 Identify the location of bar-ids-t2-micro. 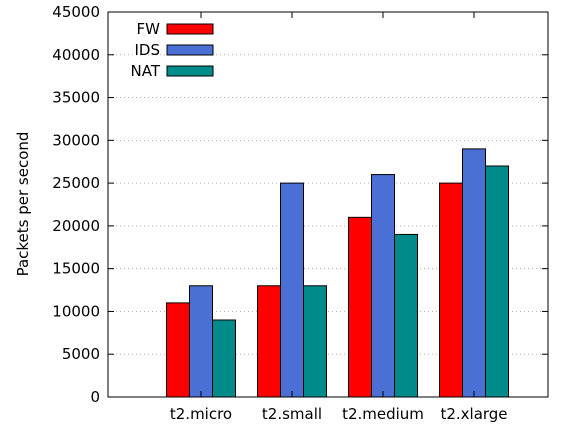
(201, 341).